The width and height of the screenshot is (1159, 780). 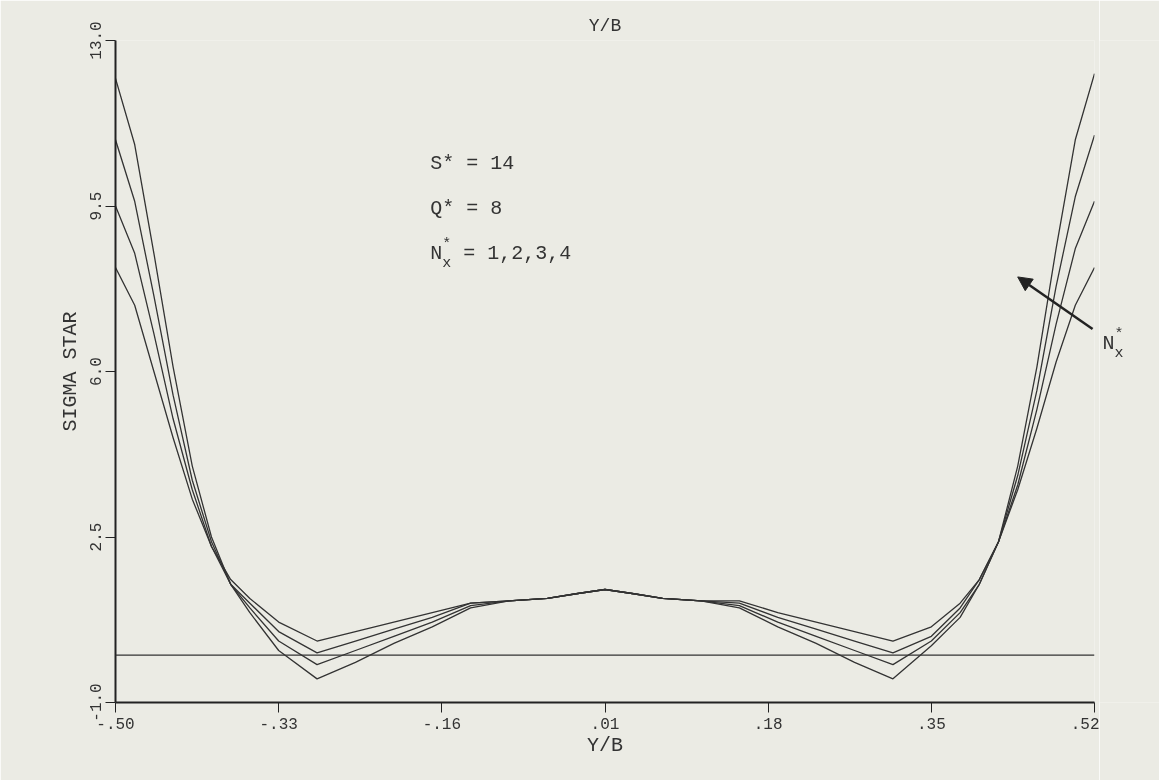 I want to click on y-tick-label: 6.0, so click(x=96, y=371).